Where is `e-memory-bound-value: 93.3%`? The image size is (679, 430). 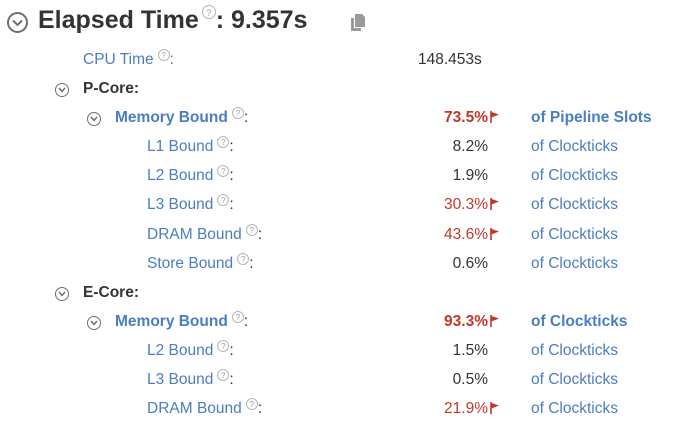
e-memory-bound-value: 93.3% is located at coordinates (460, 322).